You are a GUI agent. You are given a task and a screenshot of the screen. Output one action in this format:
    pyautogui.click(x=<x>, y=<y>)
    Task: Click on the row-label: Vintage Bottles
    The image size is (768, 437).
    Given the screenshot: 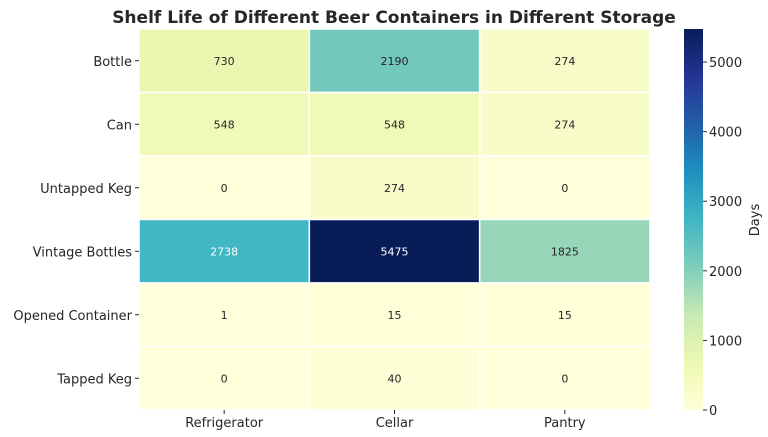 What is the action you would take?
    pyautogui.click(x=83, y=252)
    